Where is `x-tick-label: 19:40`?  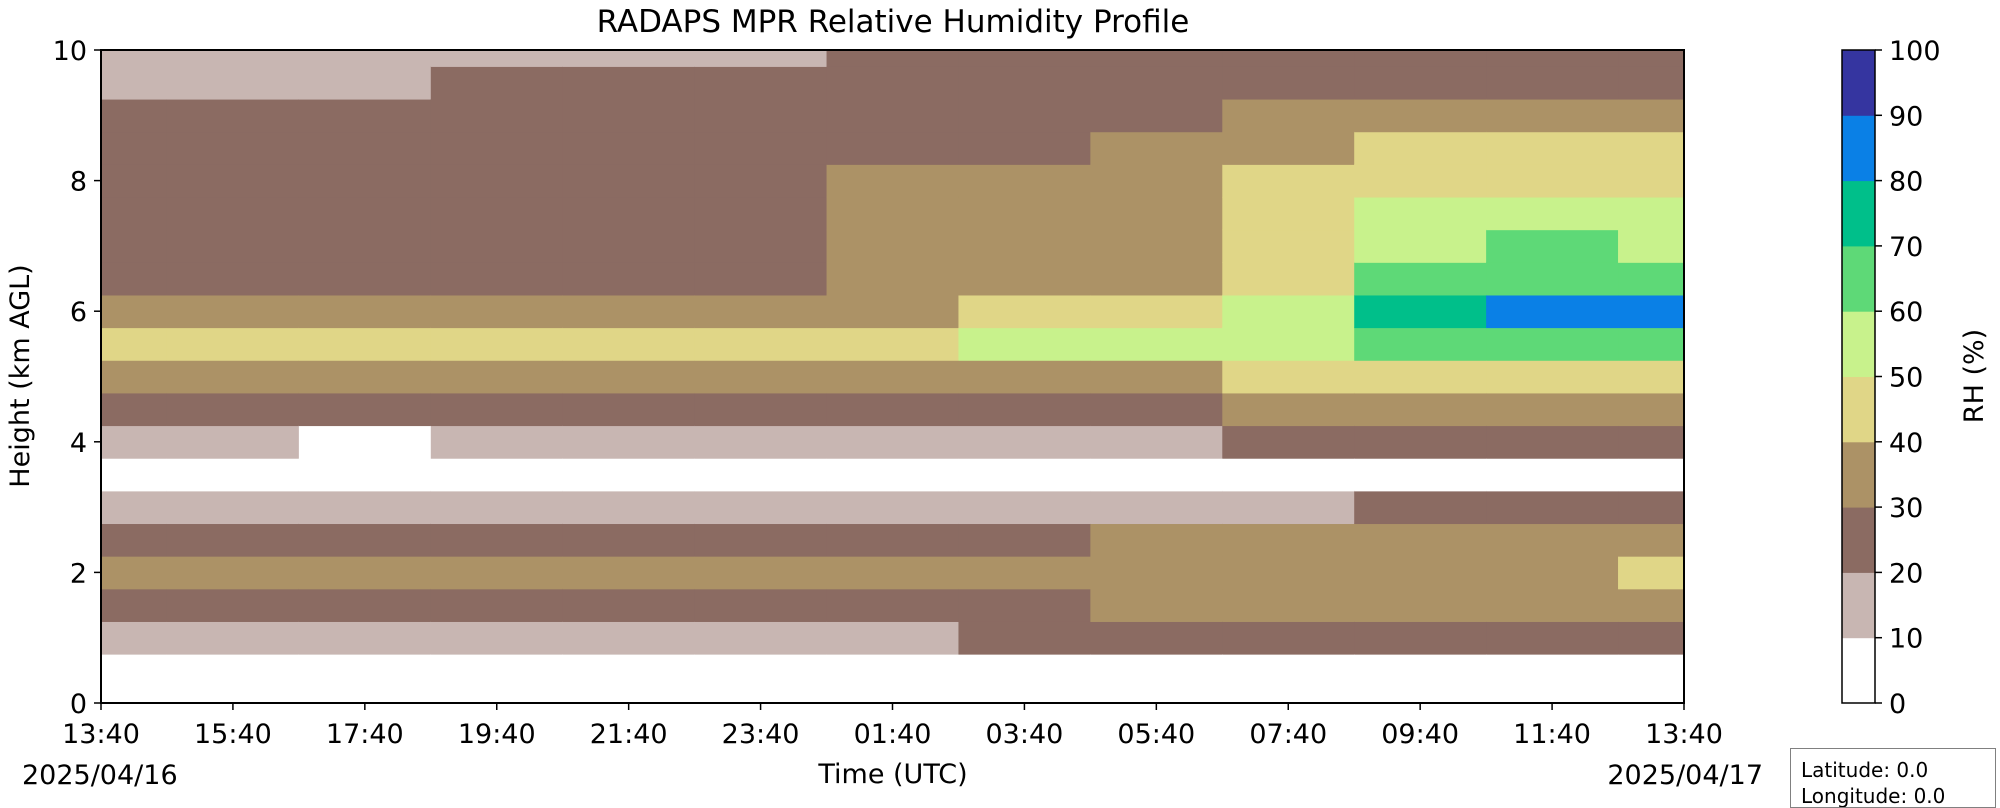 x-tick-label: 19:40 is located at coordinates (497, 734).